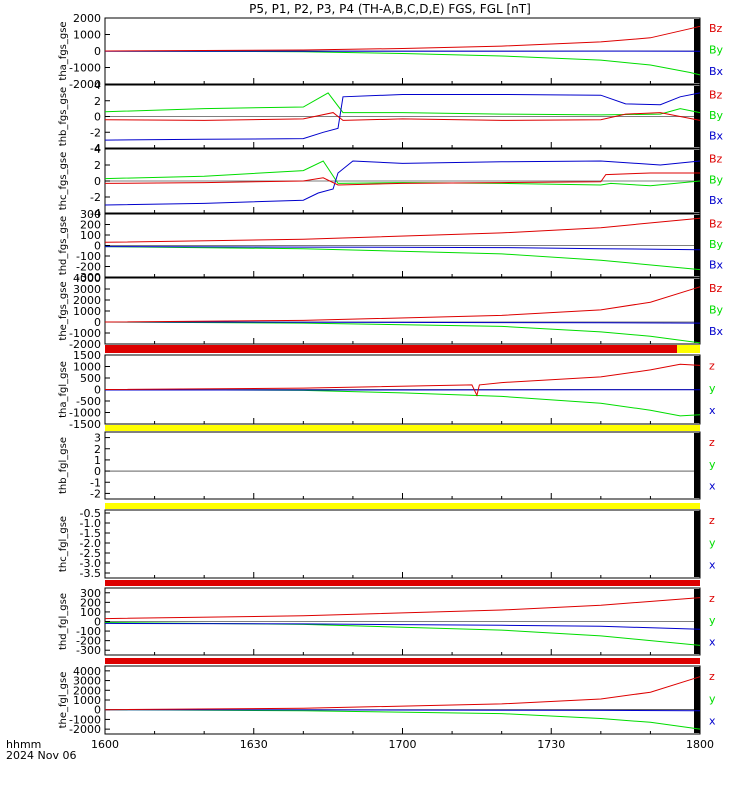 The width and height of the screenshot is (750, 800). I want to click on y-axis-label: tha_fgl_gse, so click(63, 389).